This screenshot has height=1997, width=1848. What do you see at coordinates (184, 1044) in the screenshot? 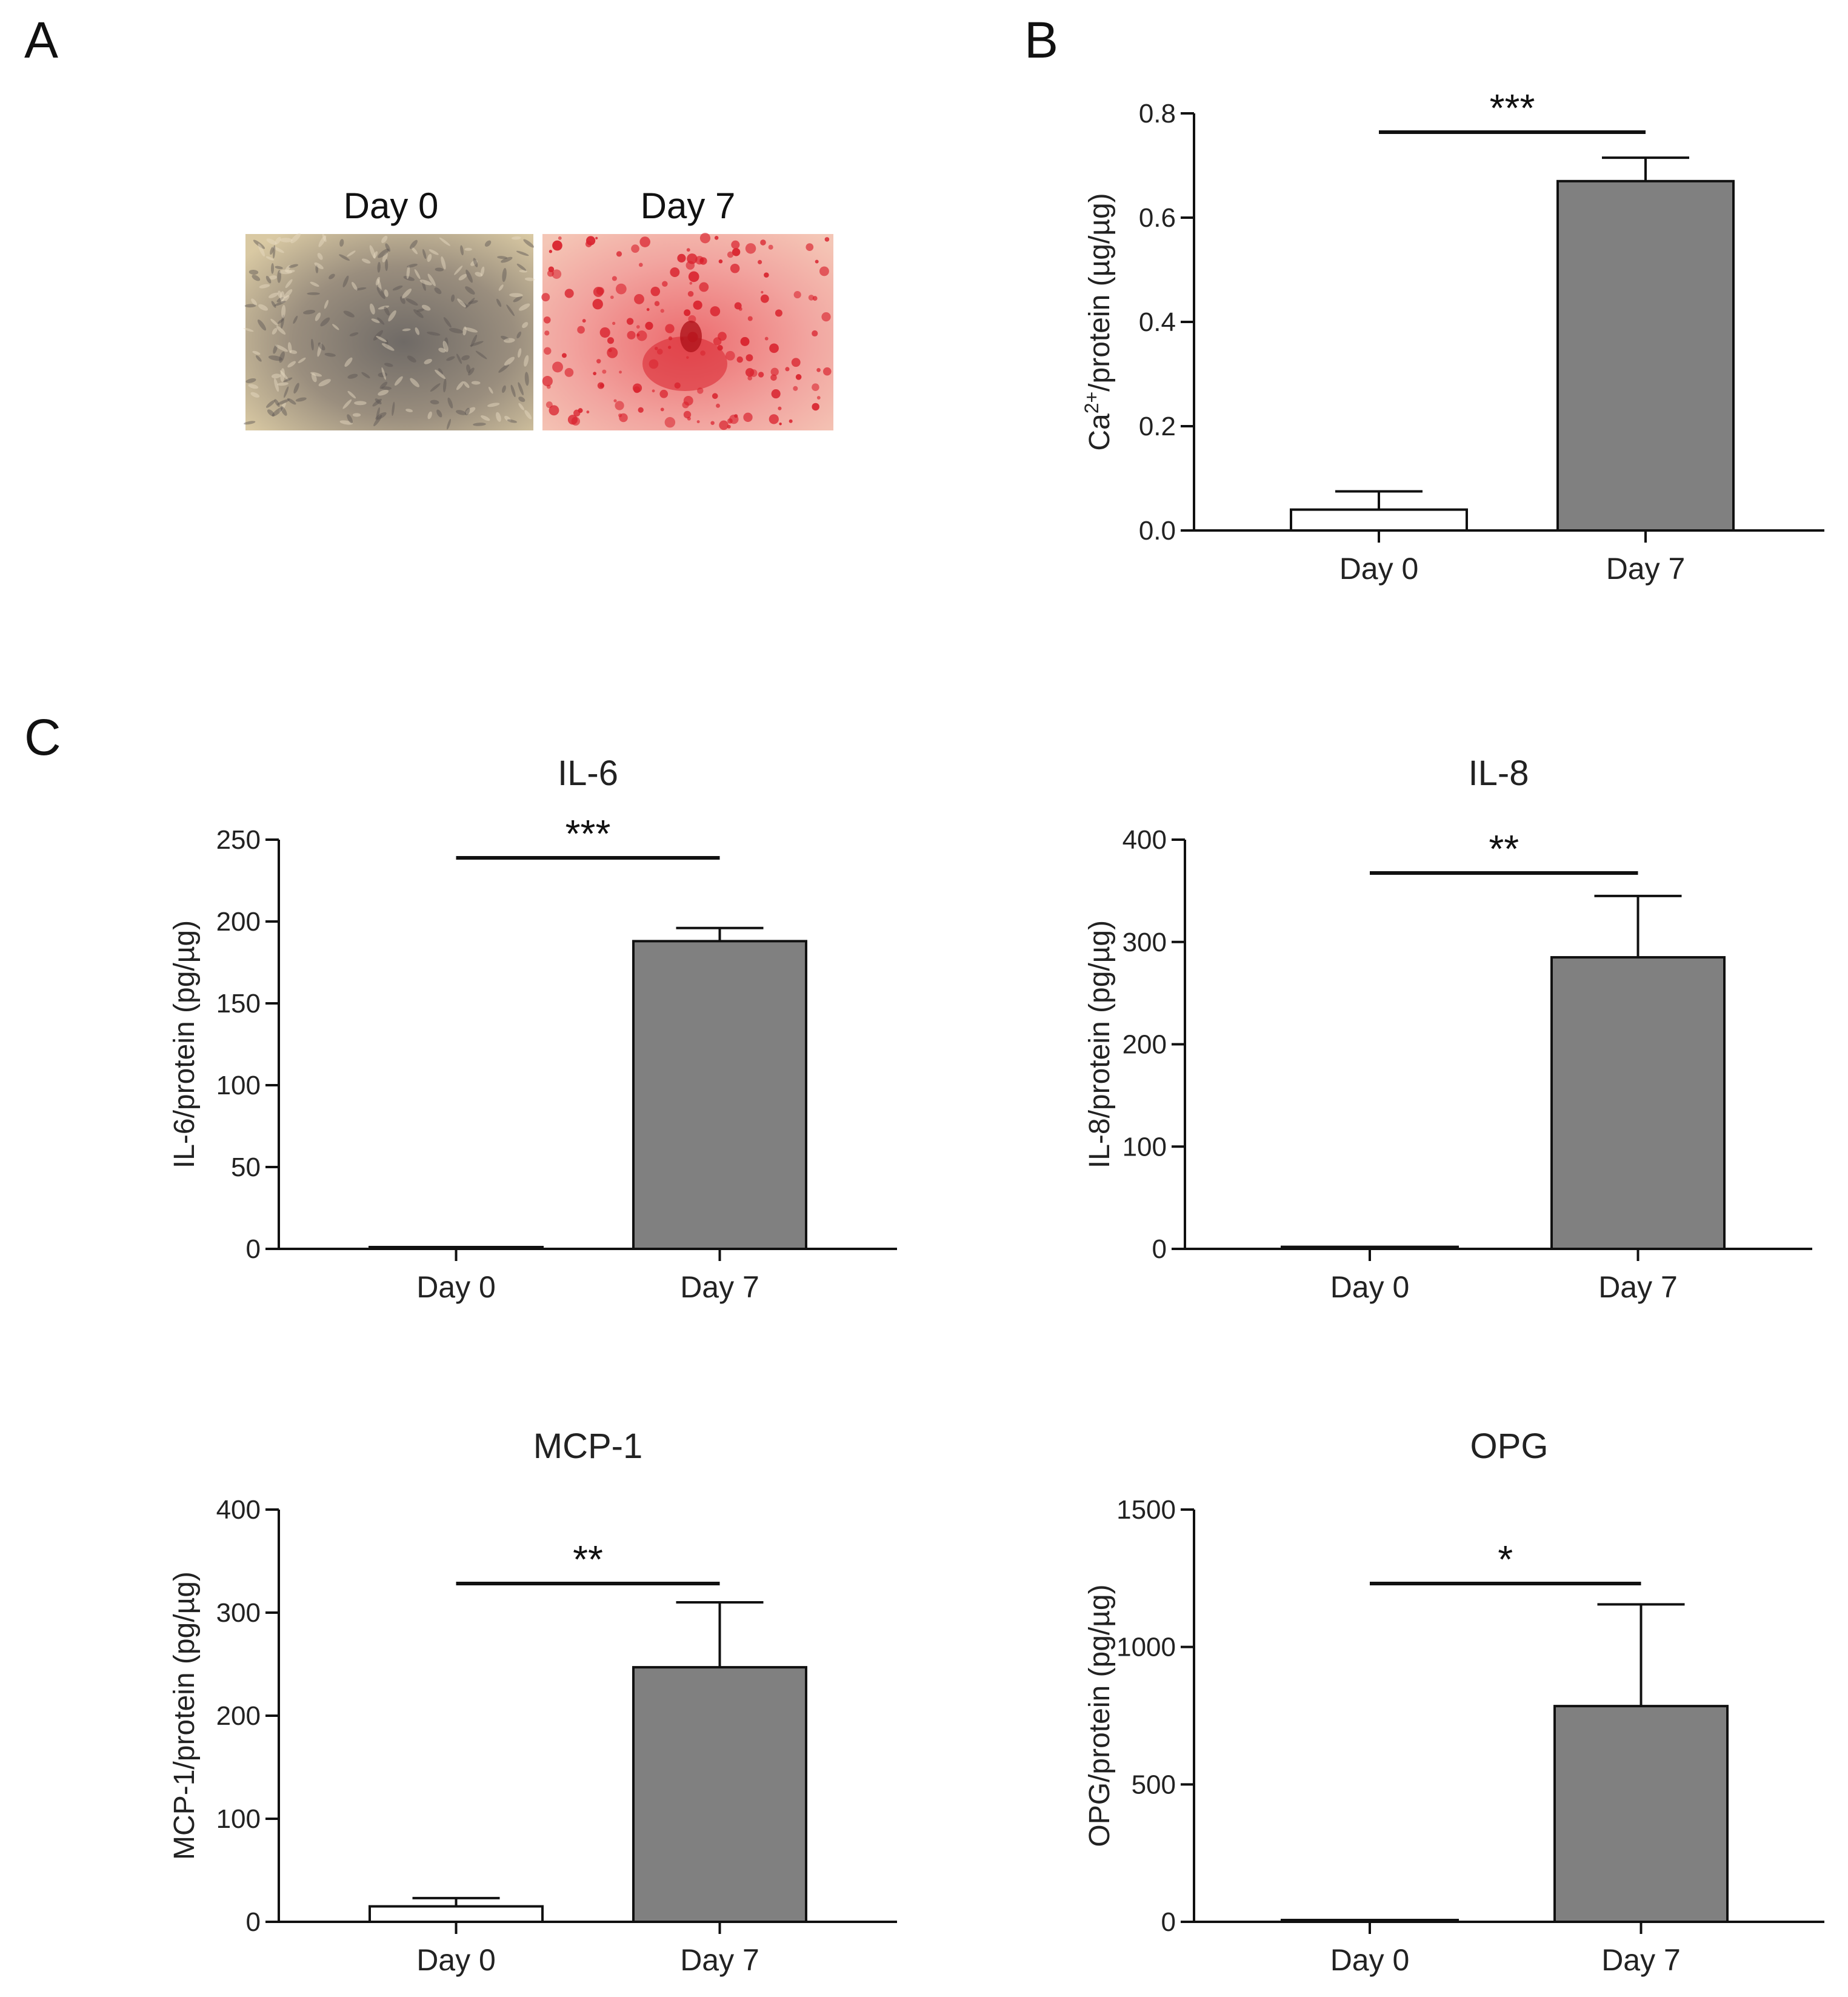
I see `y-axis-label: IL-6/protein (pg/µg)` at bounding box center [184, 1044].